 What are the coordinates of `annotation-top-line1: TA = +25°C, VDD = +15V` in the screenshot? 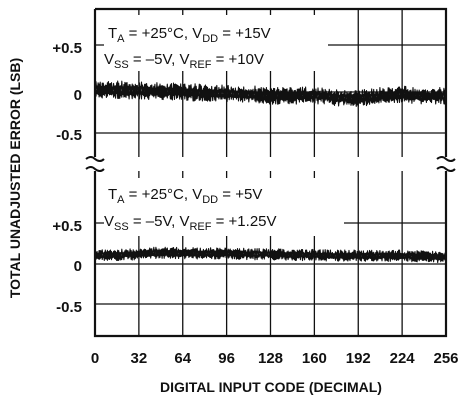 It's located at (189, 35).